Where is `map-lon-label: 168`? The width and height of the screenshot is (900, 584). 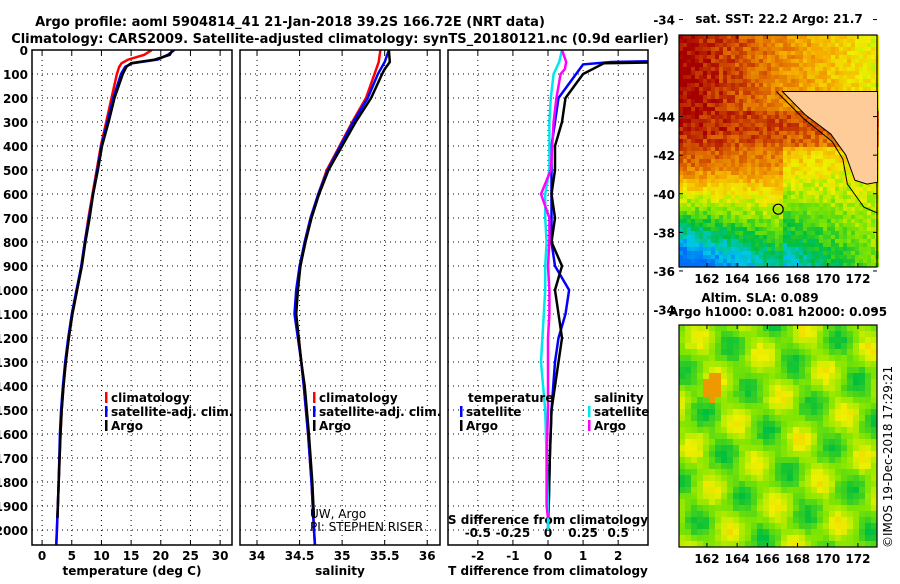
map-lon-label: 168 is located at coordinates (797, 559).